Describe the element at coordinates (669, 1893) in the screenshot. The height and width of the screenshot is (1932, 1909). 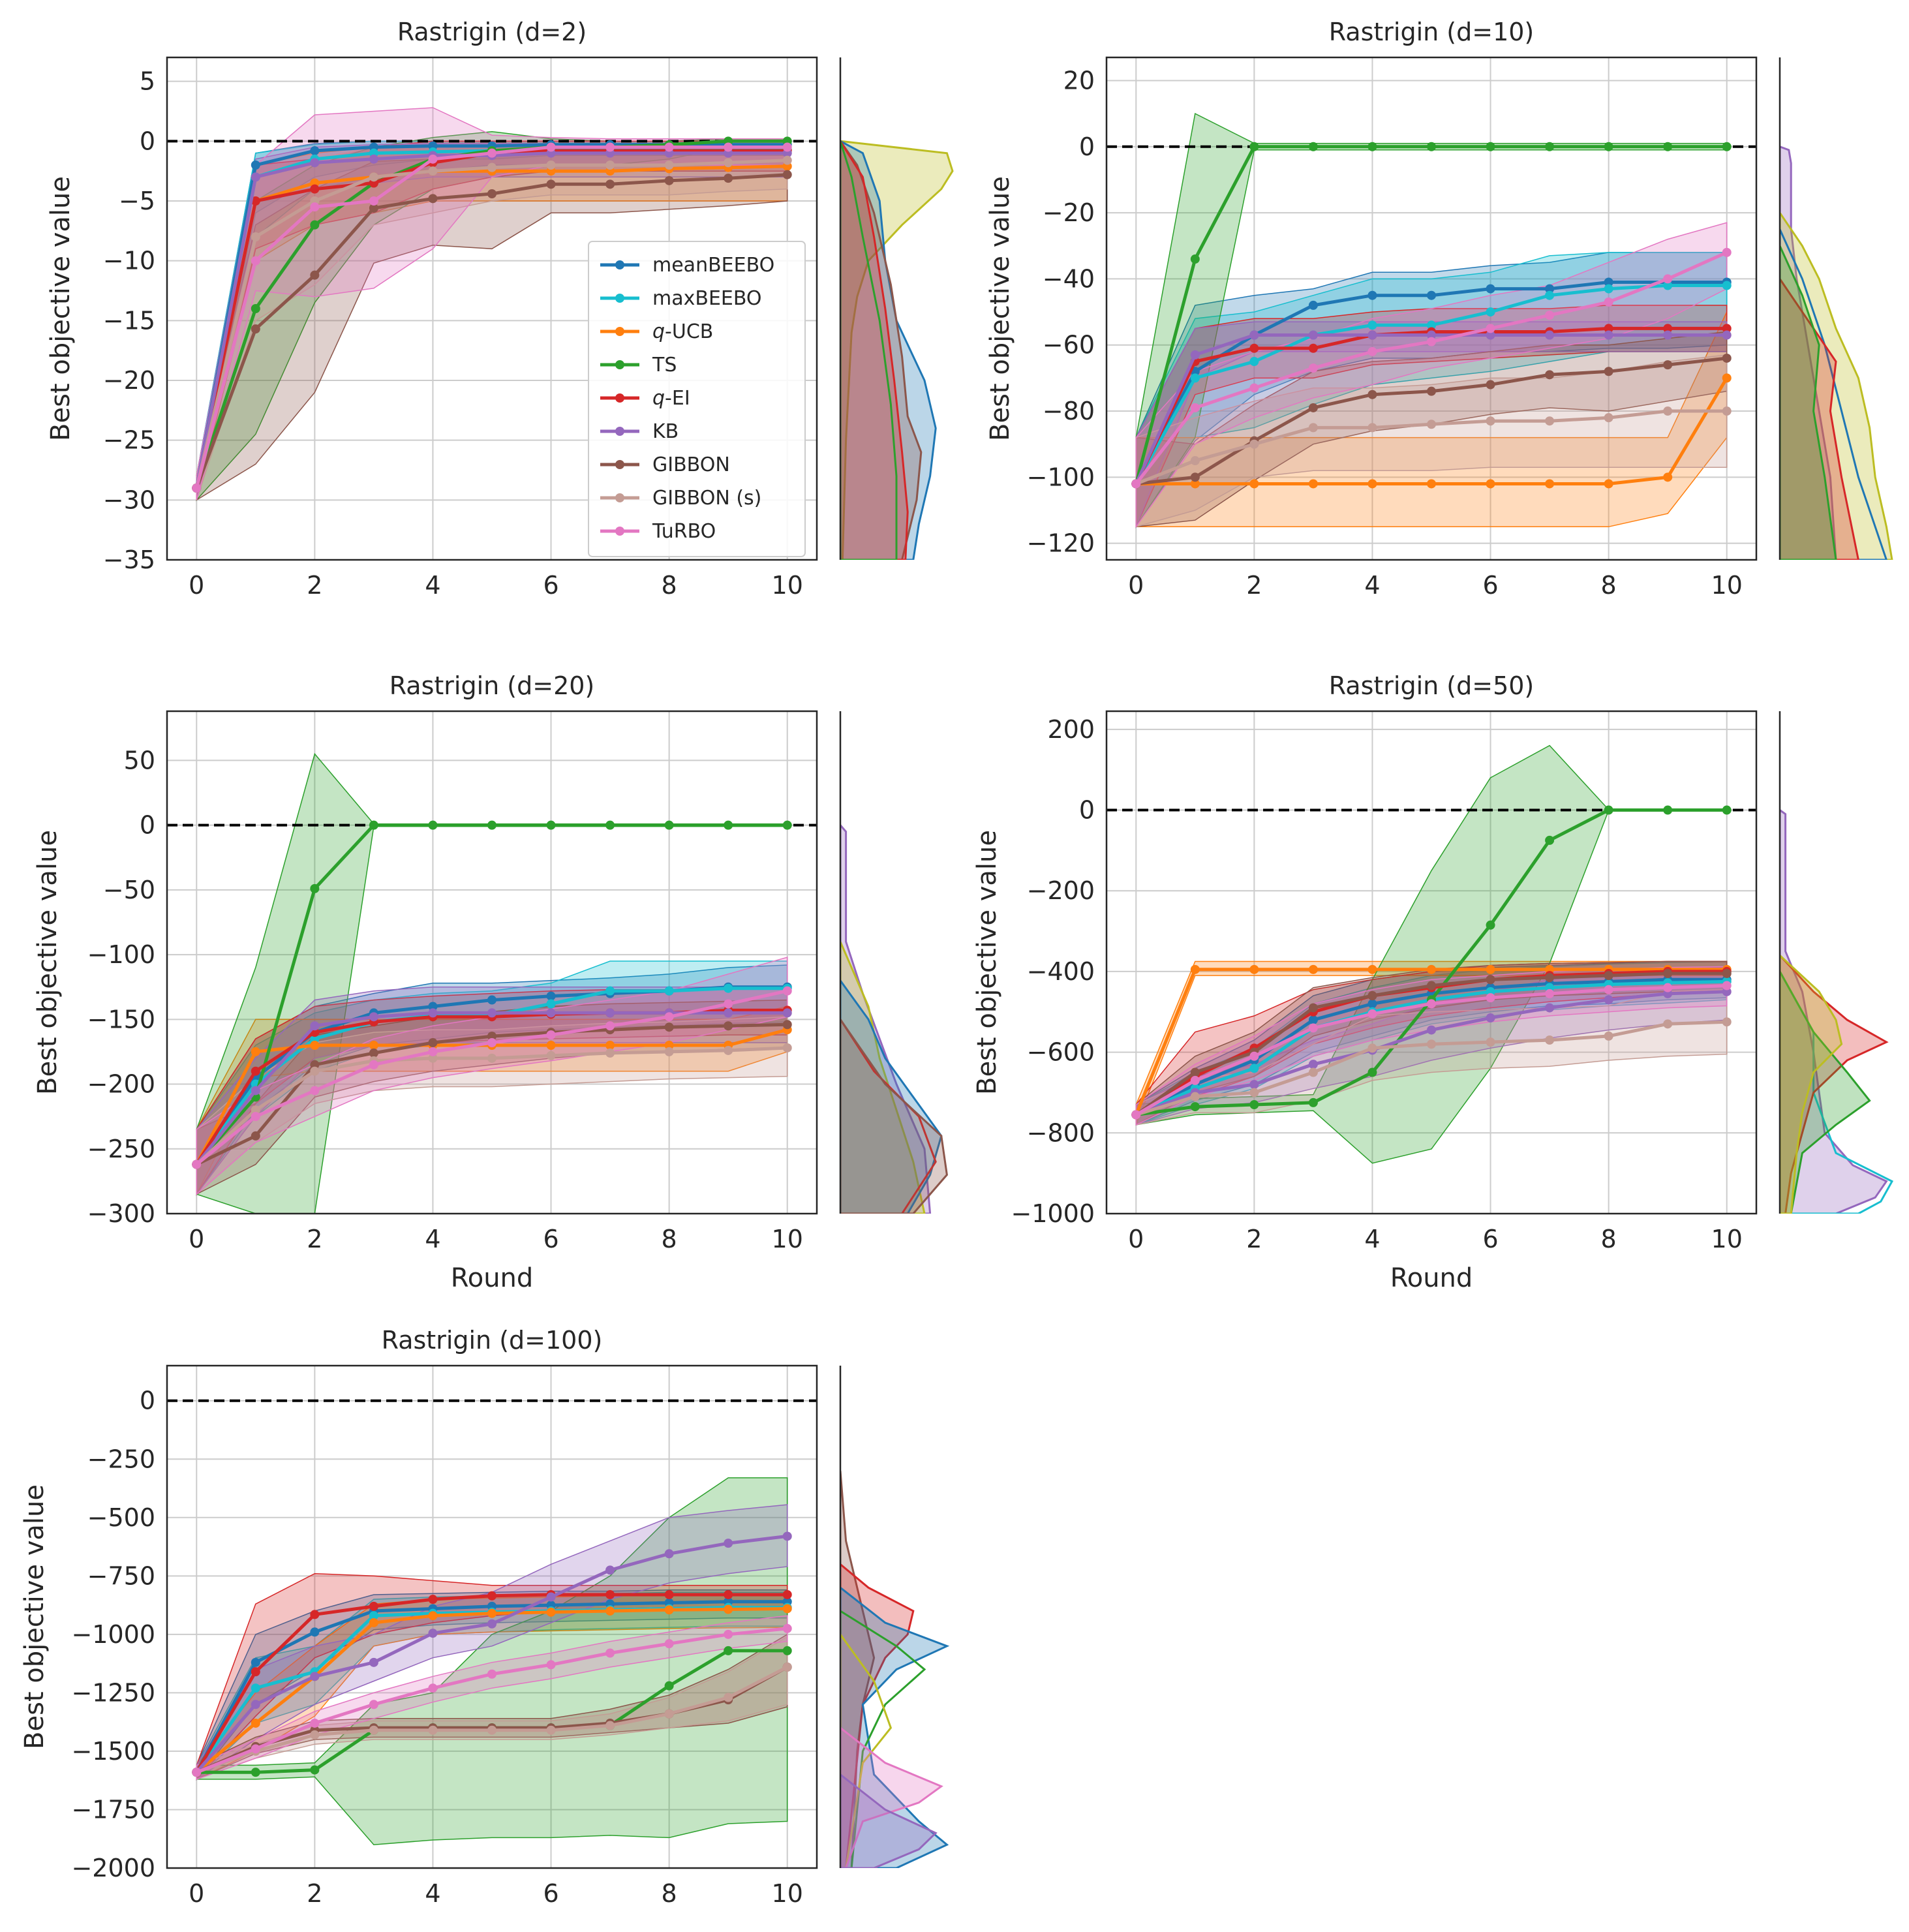
I see `p4-xtick-label-8: 8` at that location.